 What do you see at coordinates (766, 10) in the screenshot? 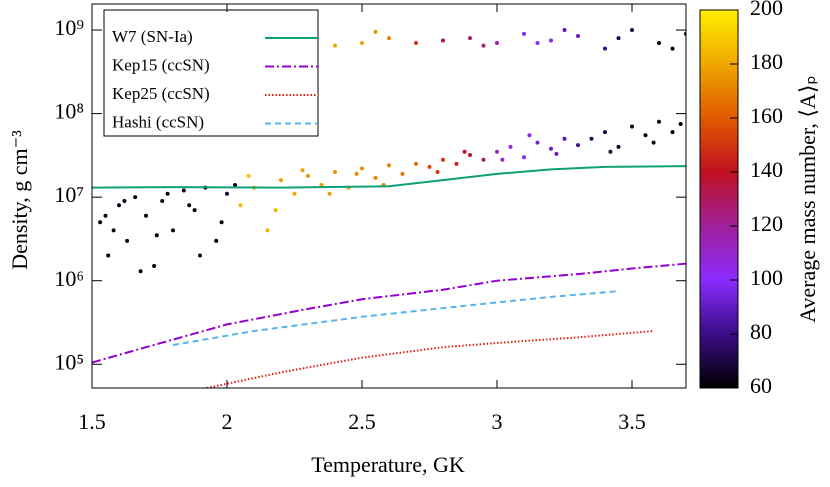
I see `colorbar-tick-label: 200` at bounding box center [766, 10].